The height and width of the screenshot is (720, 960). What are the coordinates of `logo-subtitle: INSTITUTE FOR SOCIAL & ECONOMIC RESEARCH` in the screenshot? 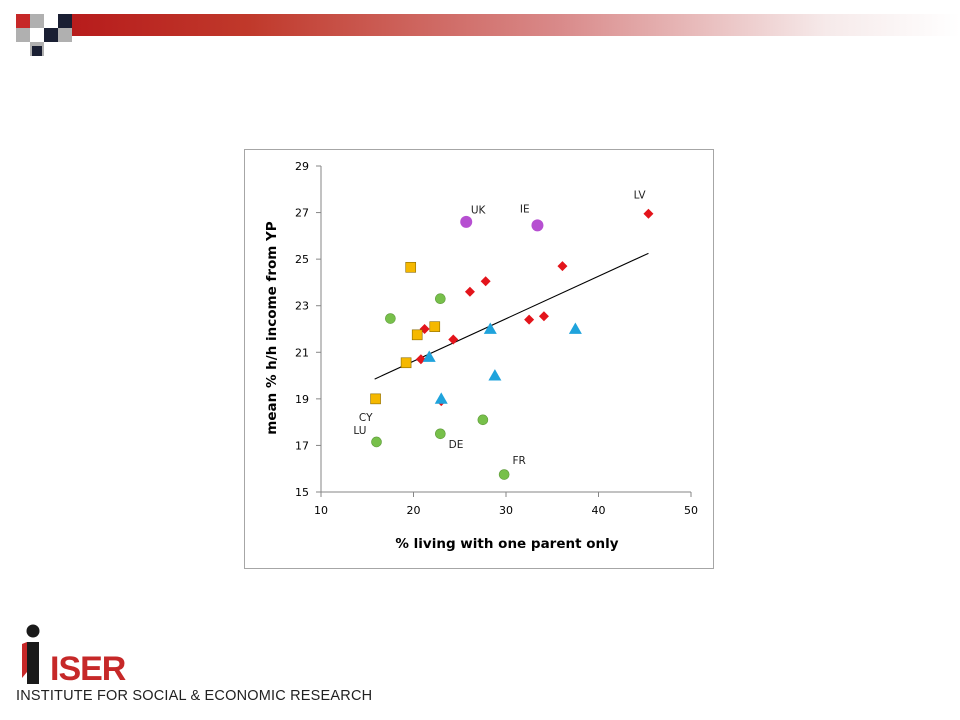 It's located at (194, 696).